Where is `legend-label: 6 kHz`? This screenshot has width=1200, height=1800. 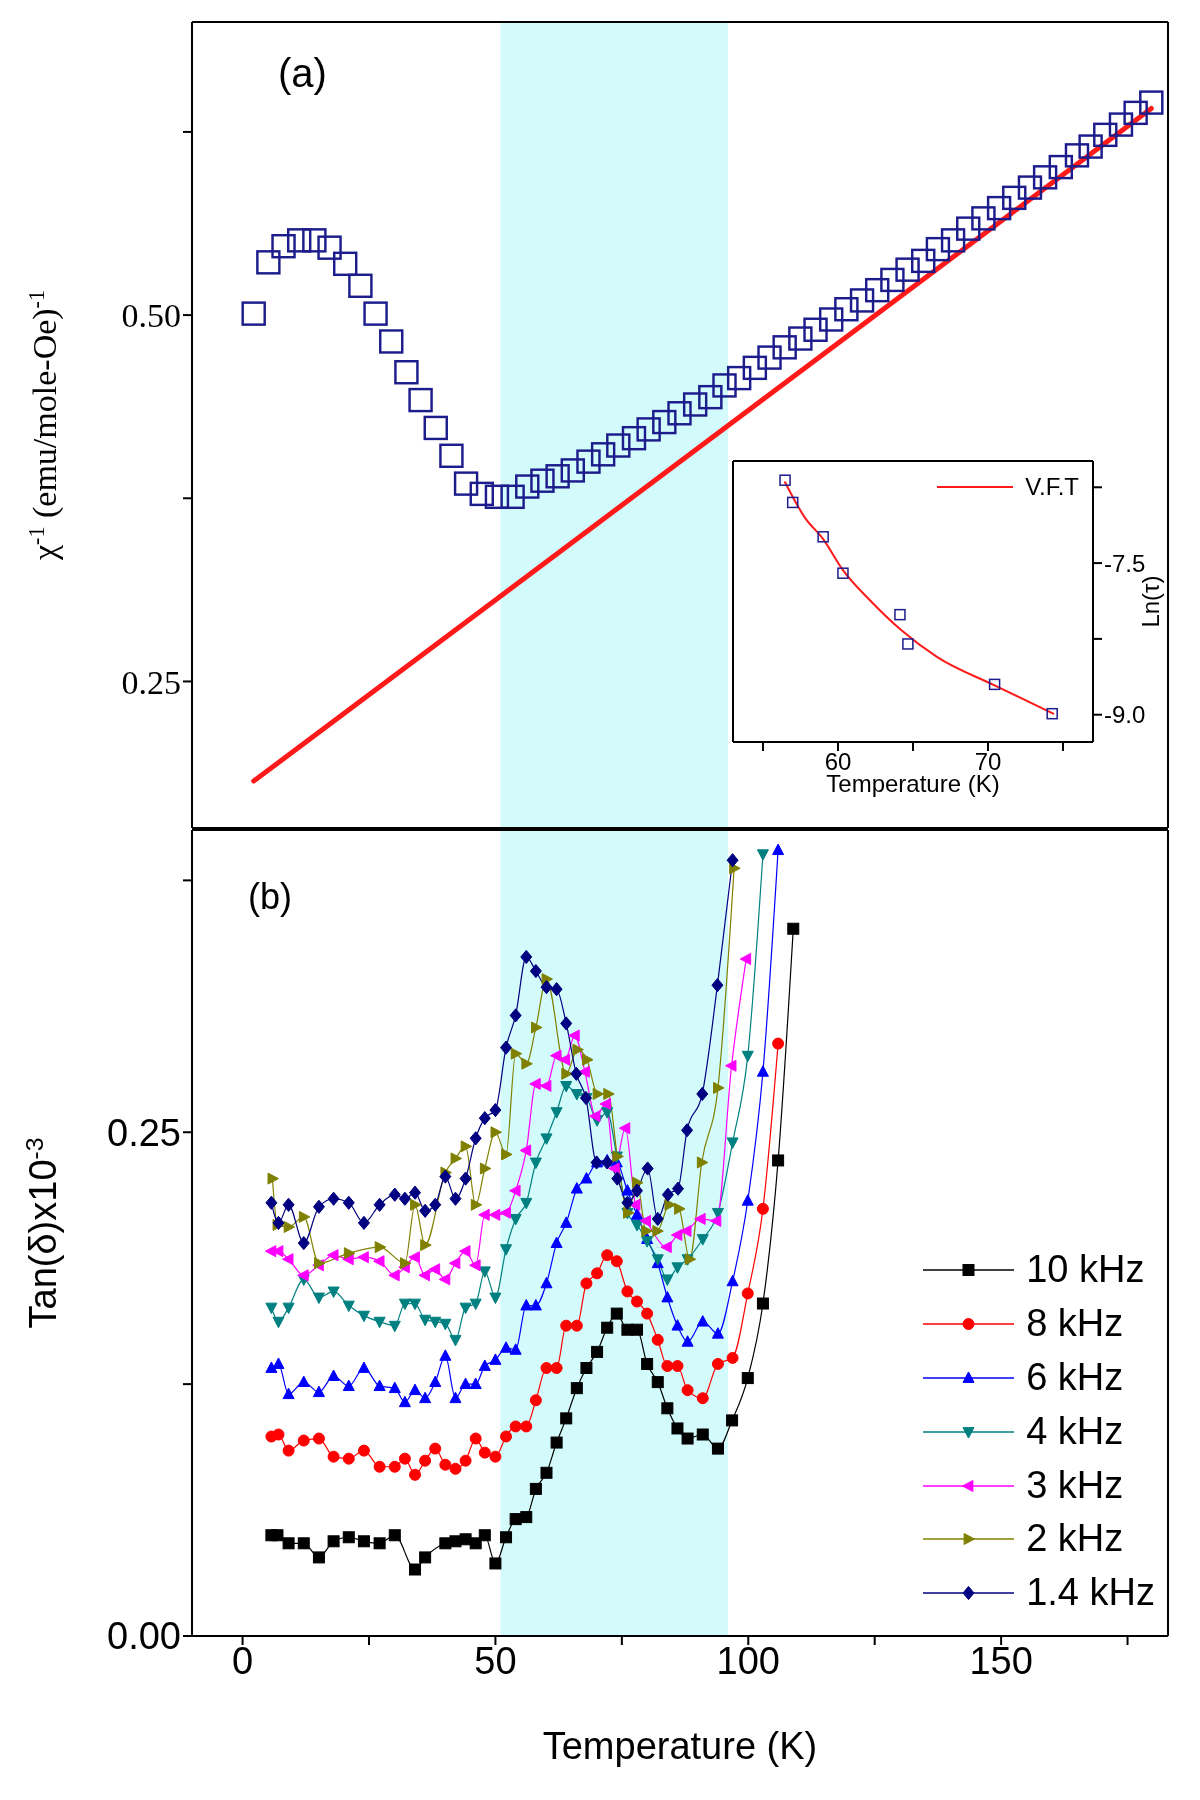 legend-label: 6 kHz is located at coordinates (1075, 1377).